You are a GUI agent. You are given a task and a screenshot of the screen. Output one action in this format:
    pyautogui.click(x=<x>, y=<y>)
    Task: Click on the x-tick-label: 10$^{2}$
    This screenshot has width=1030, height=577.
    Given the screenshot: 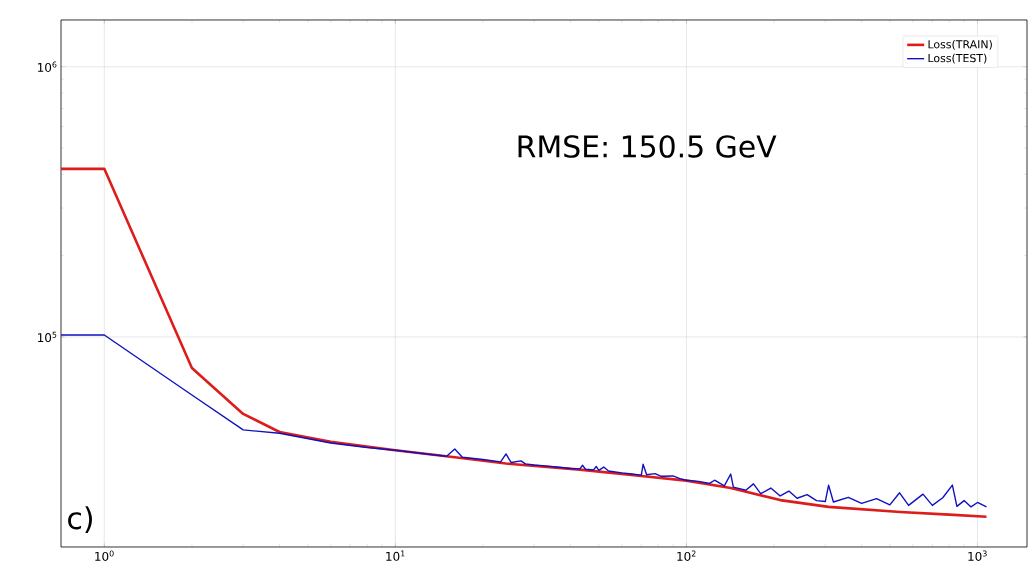 What is the action you would take?
    pyautogui.click(x=686, y=555)
    